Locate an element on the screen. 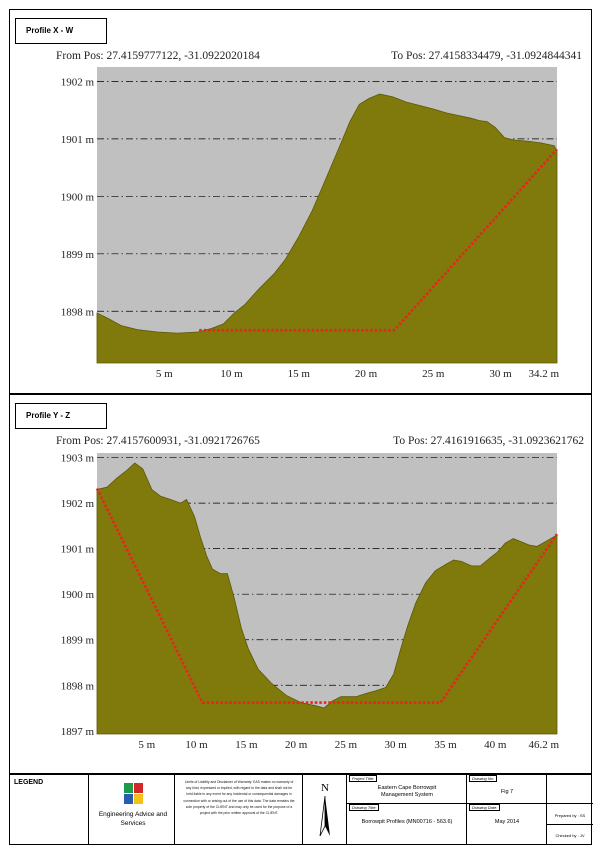 The image size is (601, 851). drawing-date-label: Drawing Date: is located at coordinates (485, 807).